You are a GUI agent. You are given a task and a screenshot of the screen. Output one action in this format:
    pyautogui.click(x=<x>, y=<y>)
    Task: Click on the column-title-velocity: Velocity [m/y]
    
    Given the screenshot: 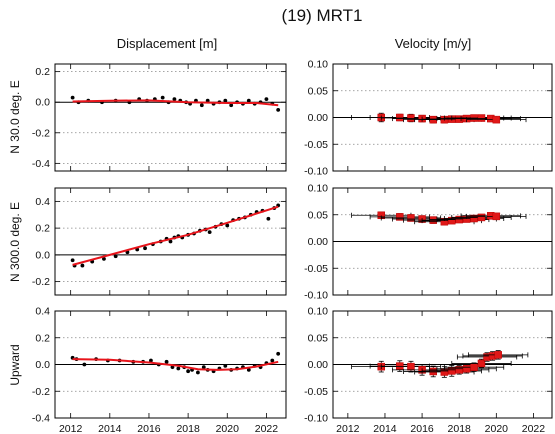 What is the action you would take?
    pyautogui.click(x=433, y=43)
    